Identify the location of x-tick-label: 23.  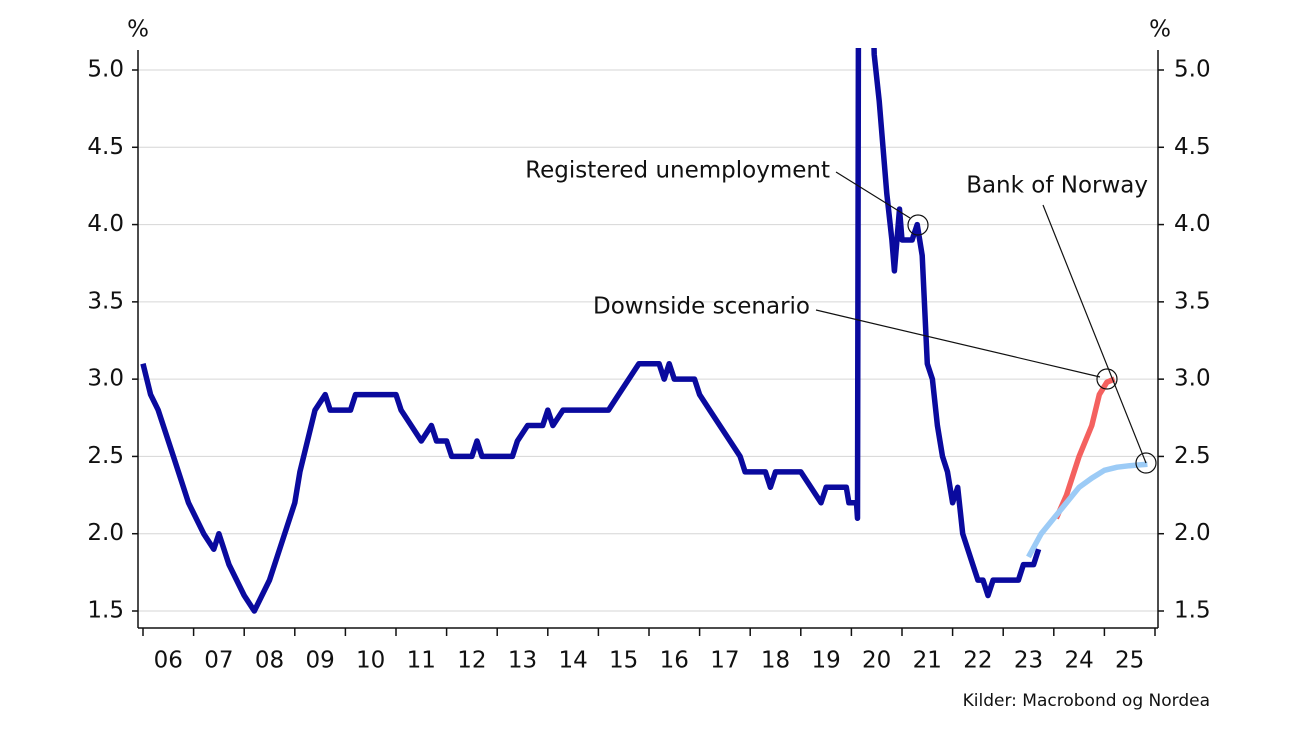
(1028, 661).